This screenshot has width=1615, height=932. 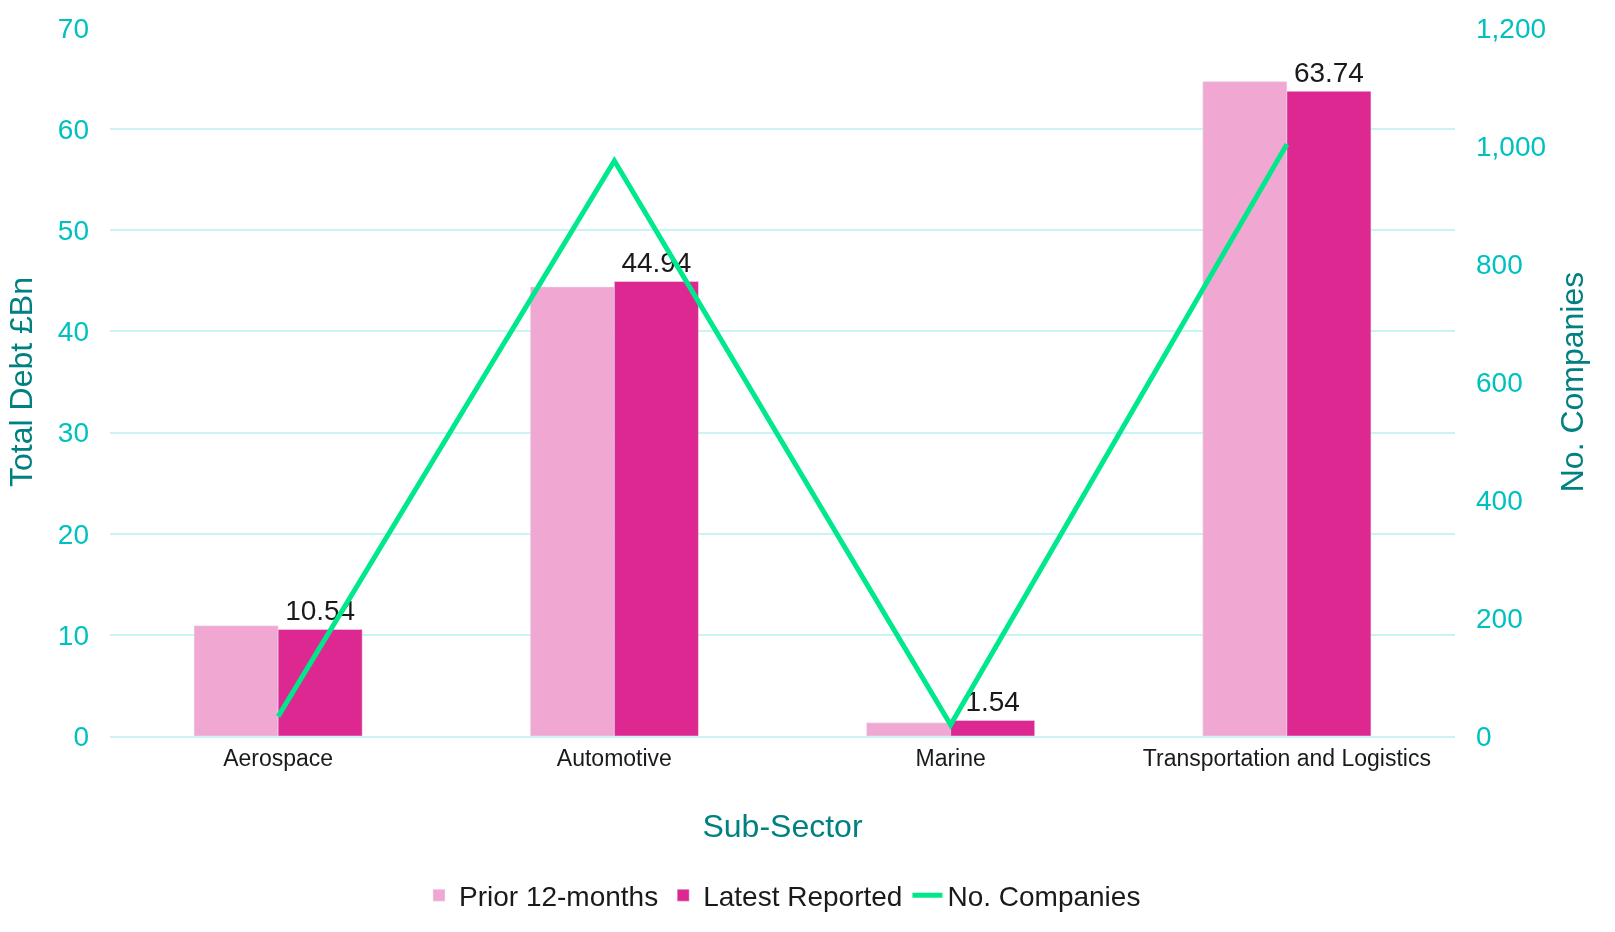 I want to click on data-label: 63.74, so click(x=1328, y=73).